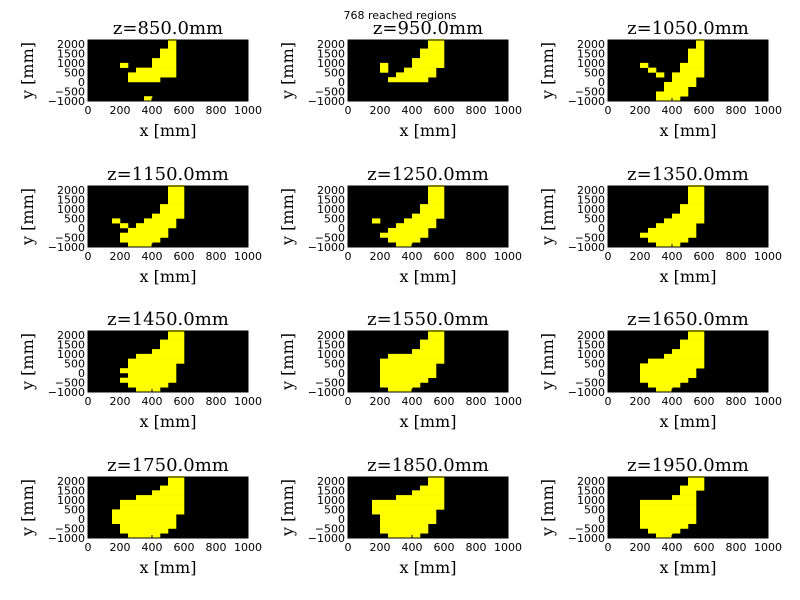  I want to click on y-tick-label: 1000, so click(71, 209).